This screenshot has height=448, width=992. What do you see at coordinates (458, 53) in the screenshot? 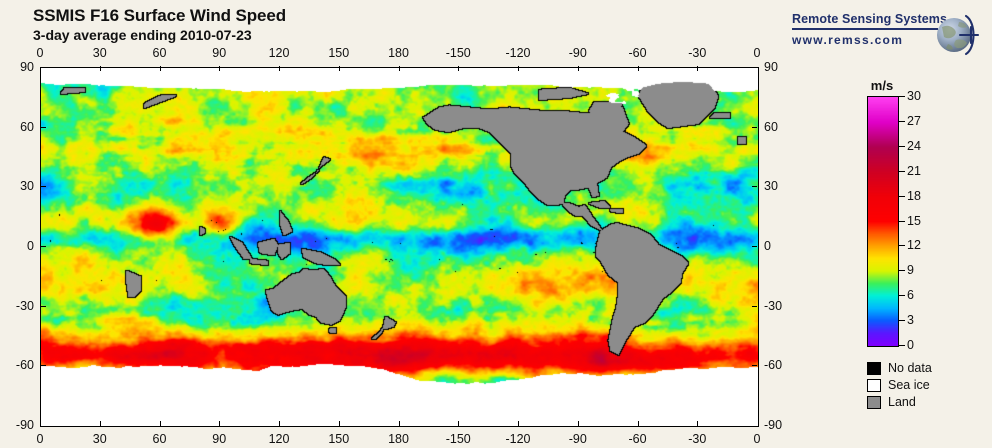
I see `x-axis-label-top: -150` at bounding box center [458, 53].